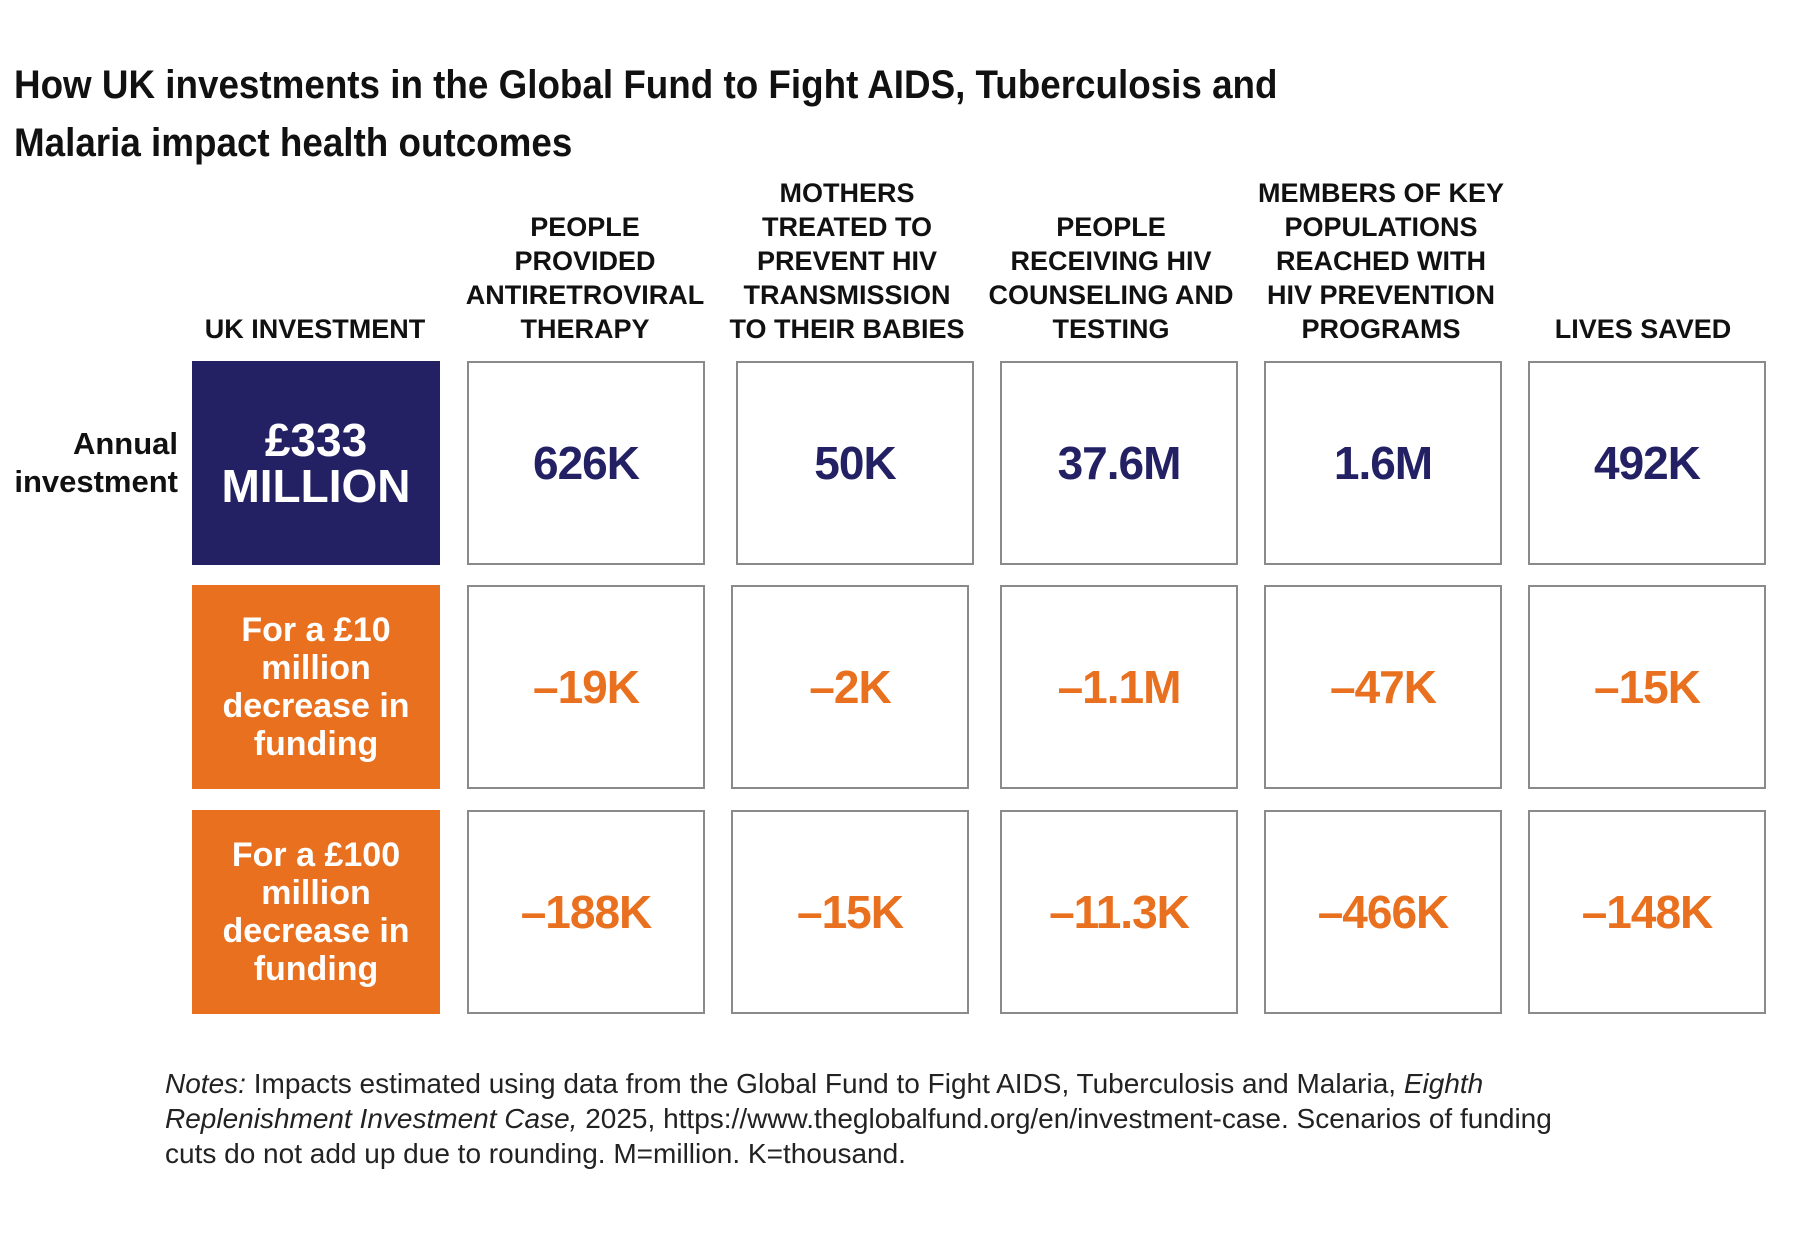 The width and height of the screenshot is (1800, 1242). I want to click on value-cell-annual-key-populations: 1.6M, so click(1383, 463).